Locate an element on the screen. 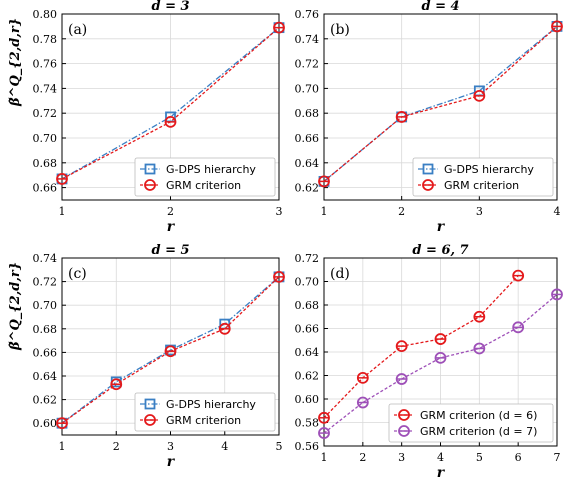  subplot-title: d = 5 is located at coordinates (170, 250).